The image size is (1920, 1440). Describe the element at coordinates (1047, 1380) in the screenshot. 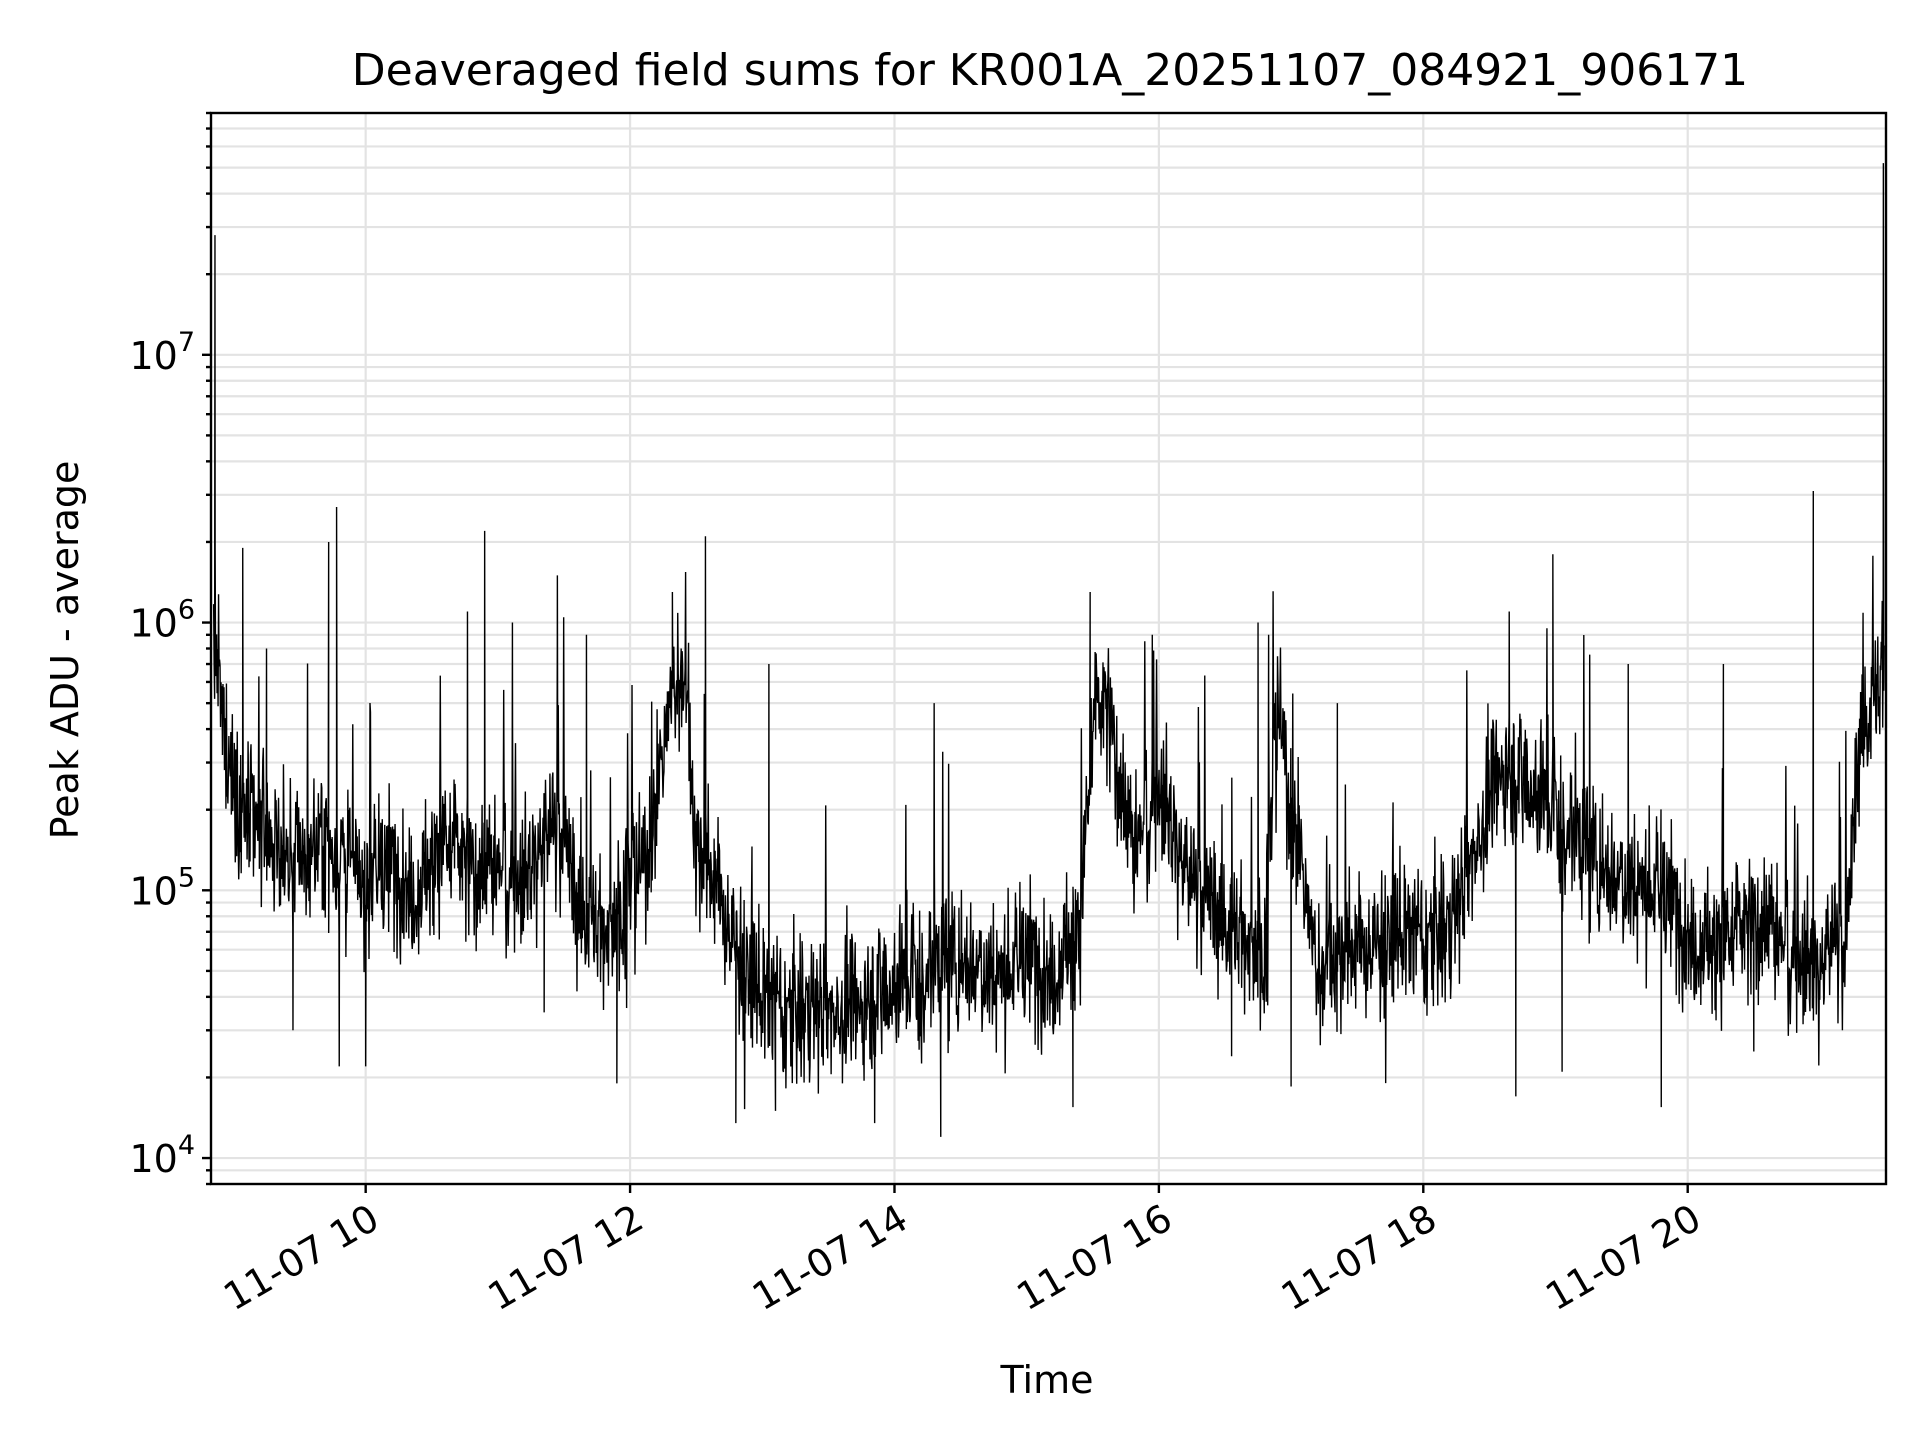

I see `x-axis-label: Time` at that location.